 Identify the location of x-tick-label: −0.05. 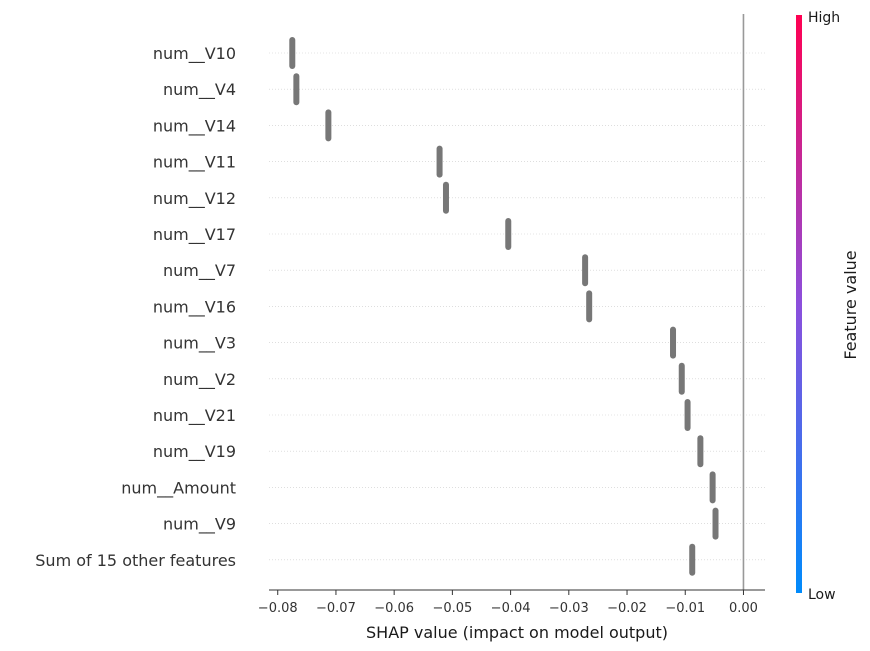
(452, 608).